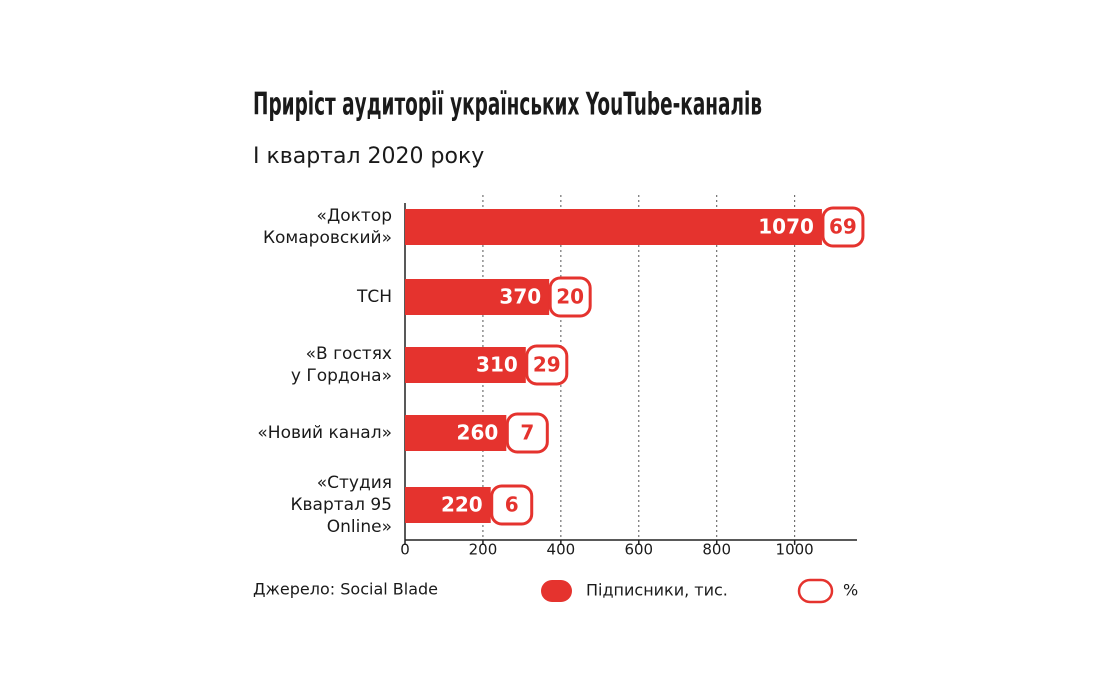  I want to click on percent-label: 20, so click(570, 297).